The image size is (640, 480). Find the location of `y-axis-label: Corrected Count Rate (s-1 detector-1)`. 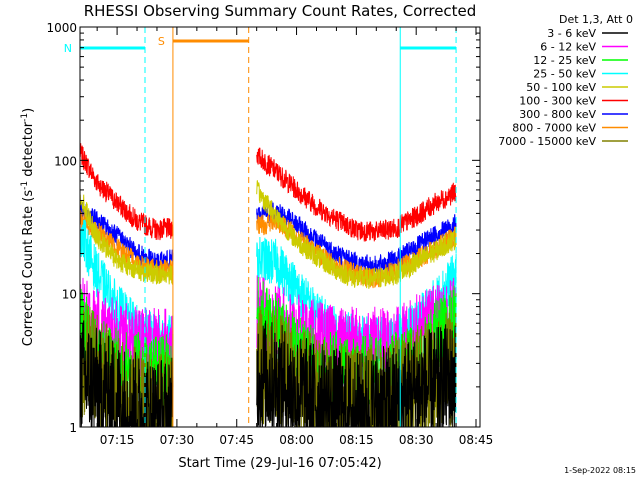

y-axis-label: Corrected Count Rate (s-1 detector-1) is located at coordinates (28, 227).